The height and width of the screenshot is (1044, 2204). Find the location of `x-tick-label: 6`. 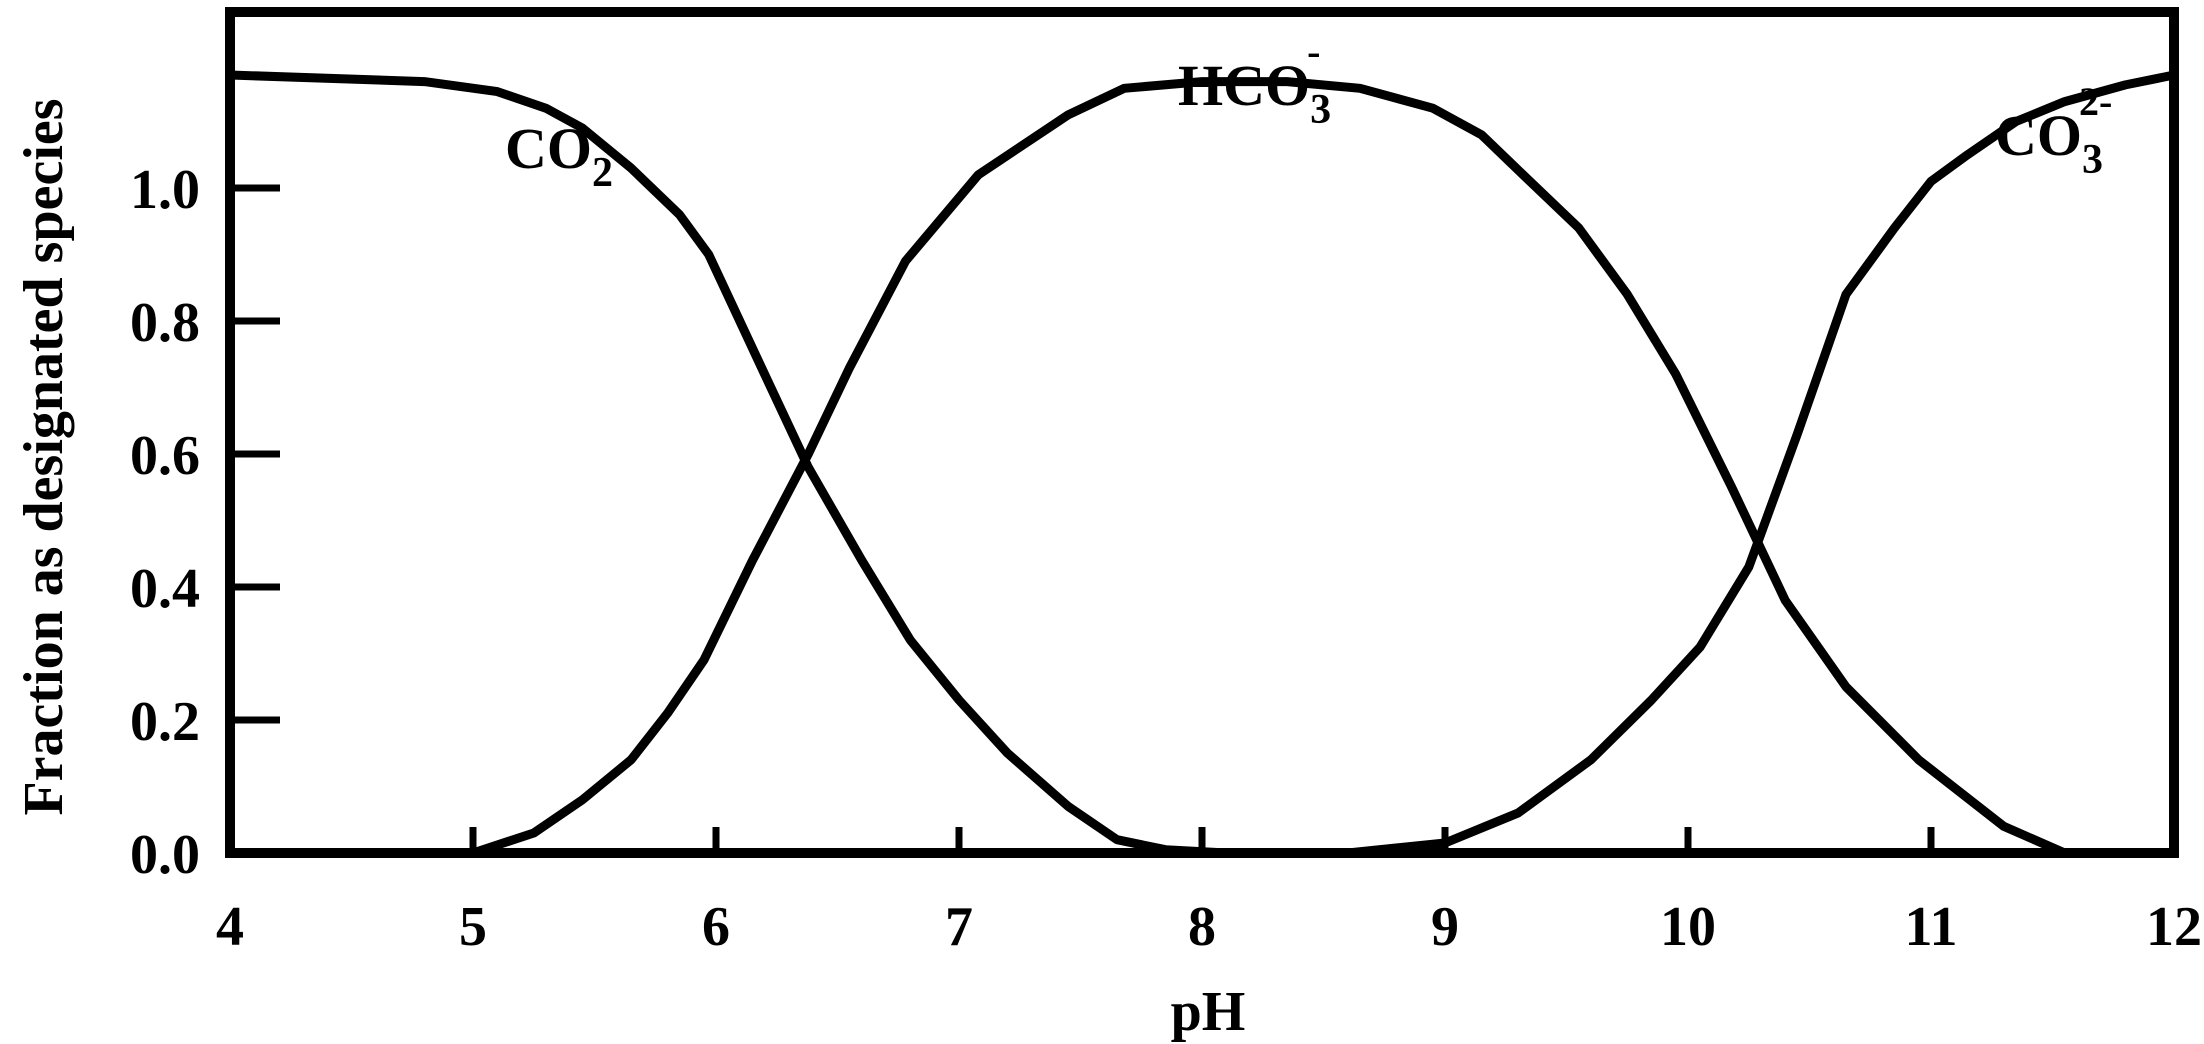

x-tick-label: 6 is located at coordinates (716, 927).